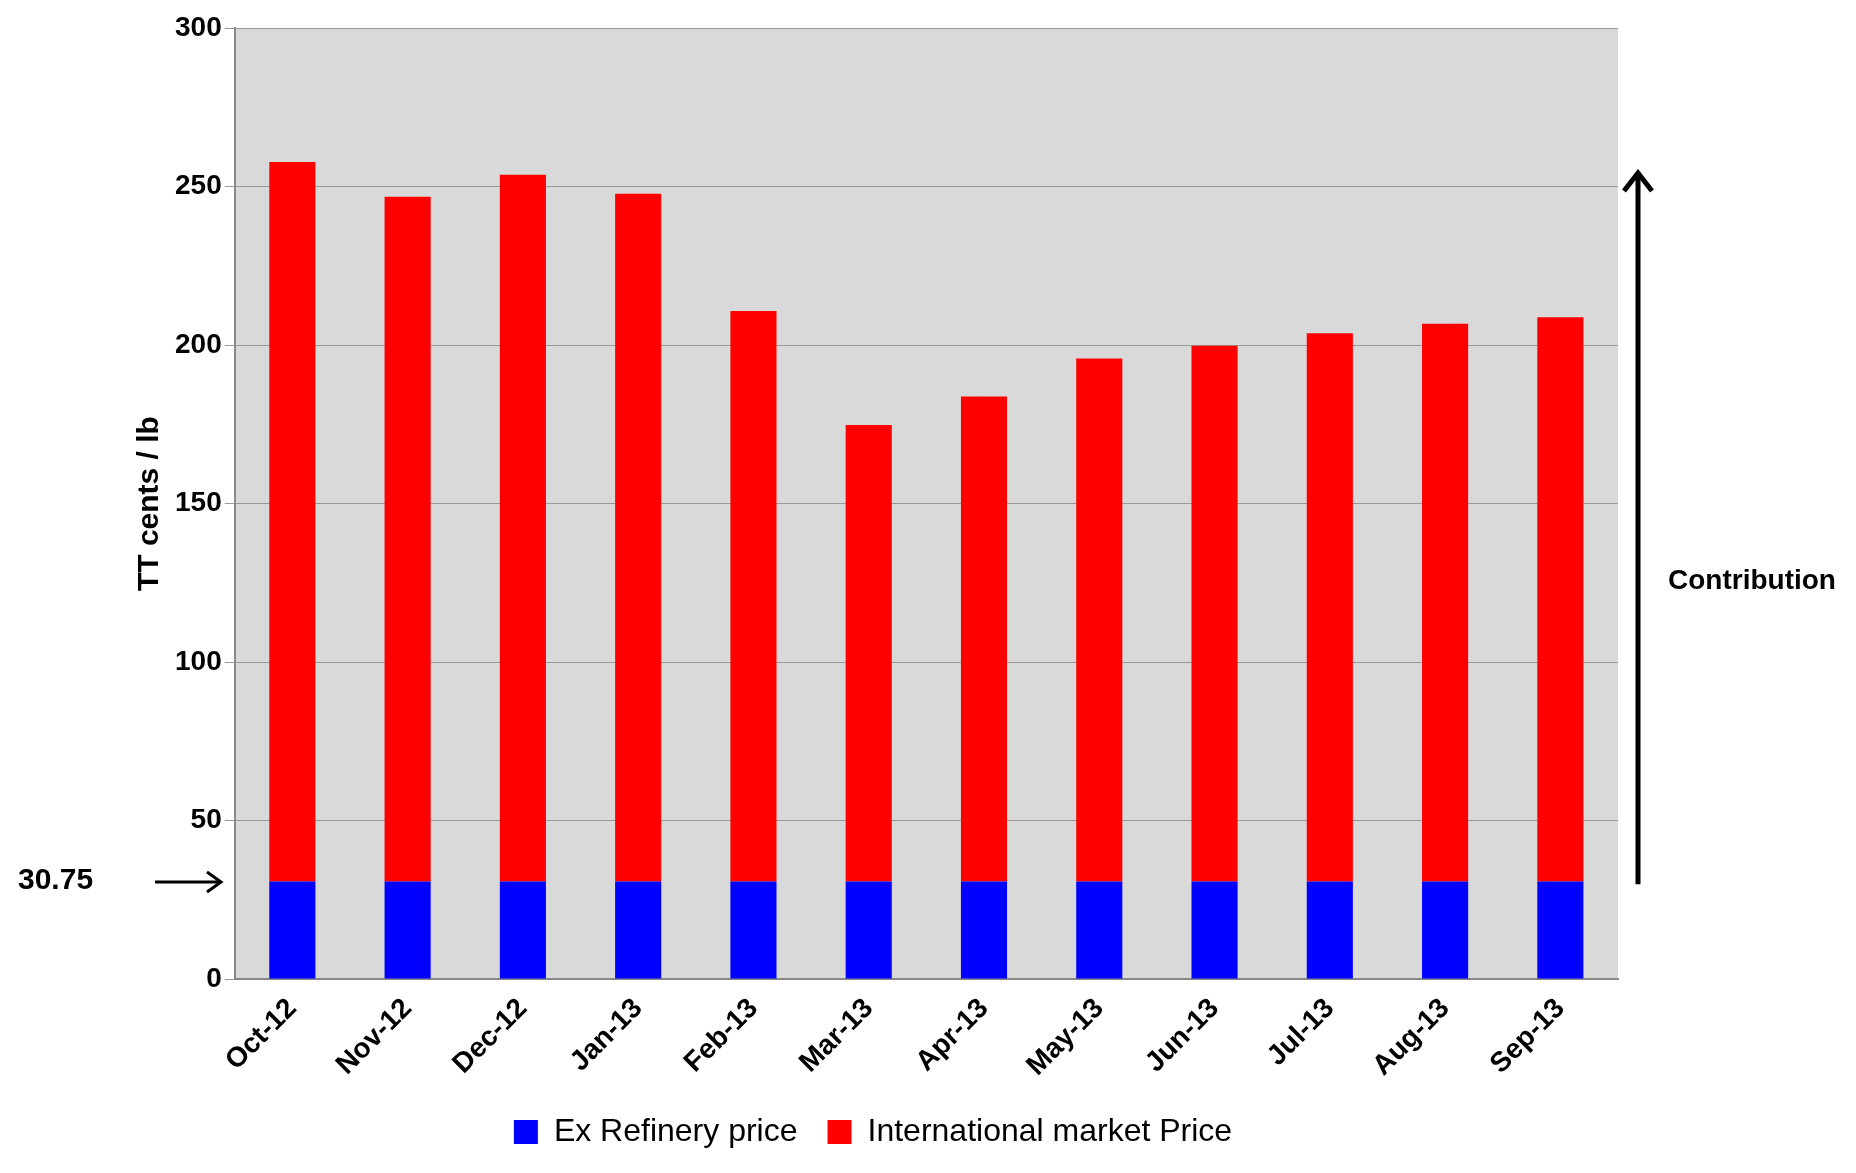 This screenshot has height=1173, width=1856. What do you see at coordinates (198, 343) in the screenshot?
I see `y-tick-label: 200` at bounding box center [198, 343].